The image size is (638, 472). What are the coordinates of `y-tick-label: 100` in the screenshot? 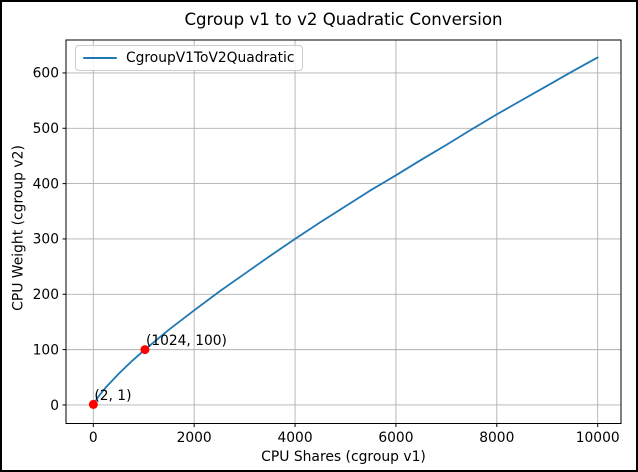 It's located at (46, 350).